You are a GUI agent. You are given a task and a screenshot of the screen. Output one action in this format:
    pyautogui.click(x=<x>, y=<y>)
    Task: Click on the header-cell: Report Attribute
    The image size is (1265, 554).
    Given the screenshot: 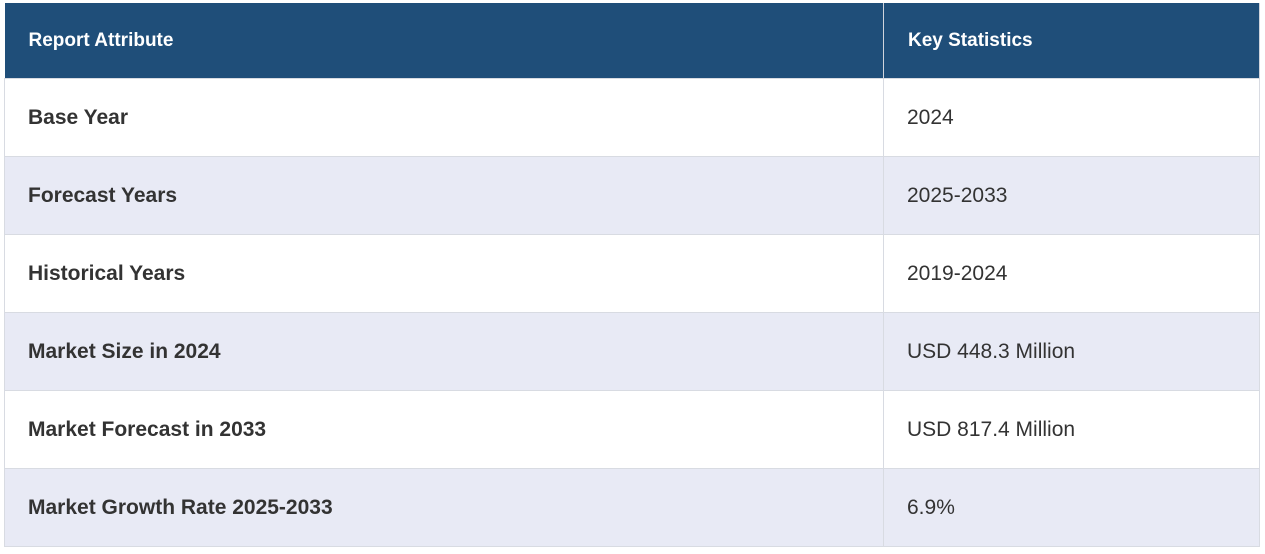 What is the action you would take?
    pyautogui.click(x=444, y=41)
    